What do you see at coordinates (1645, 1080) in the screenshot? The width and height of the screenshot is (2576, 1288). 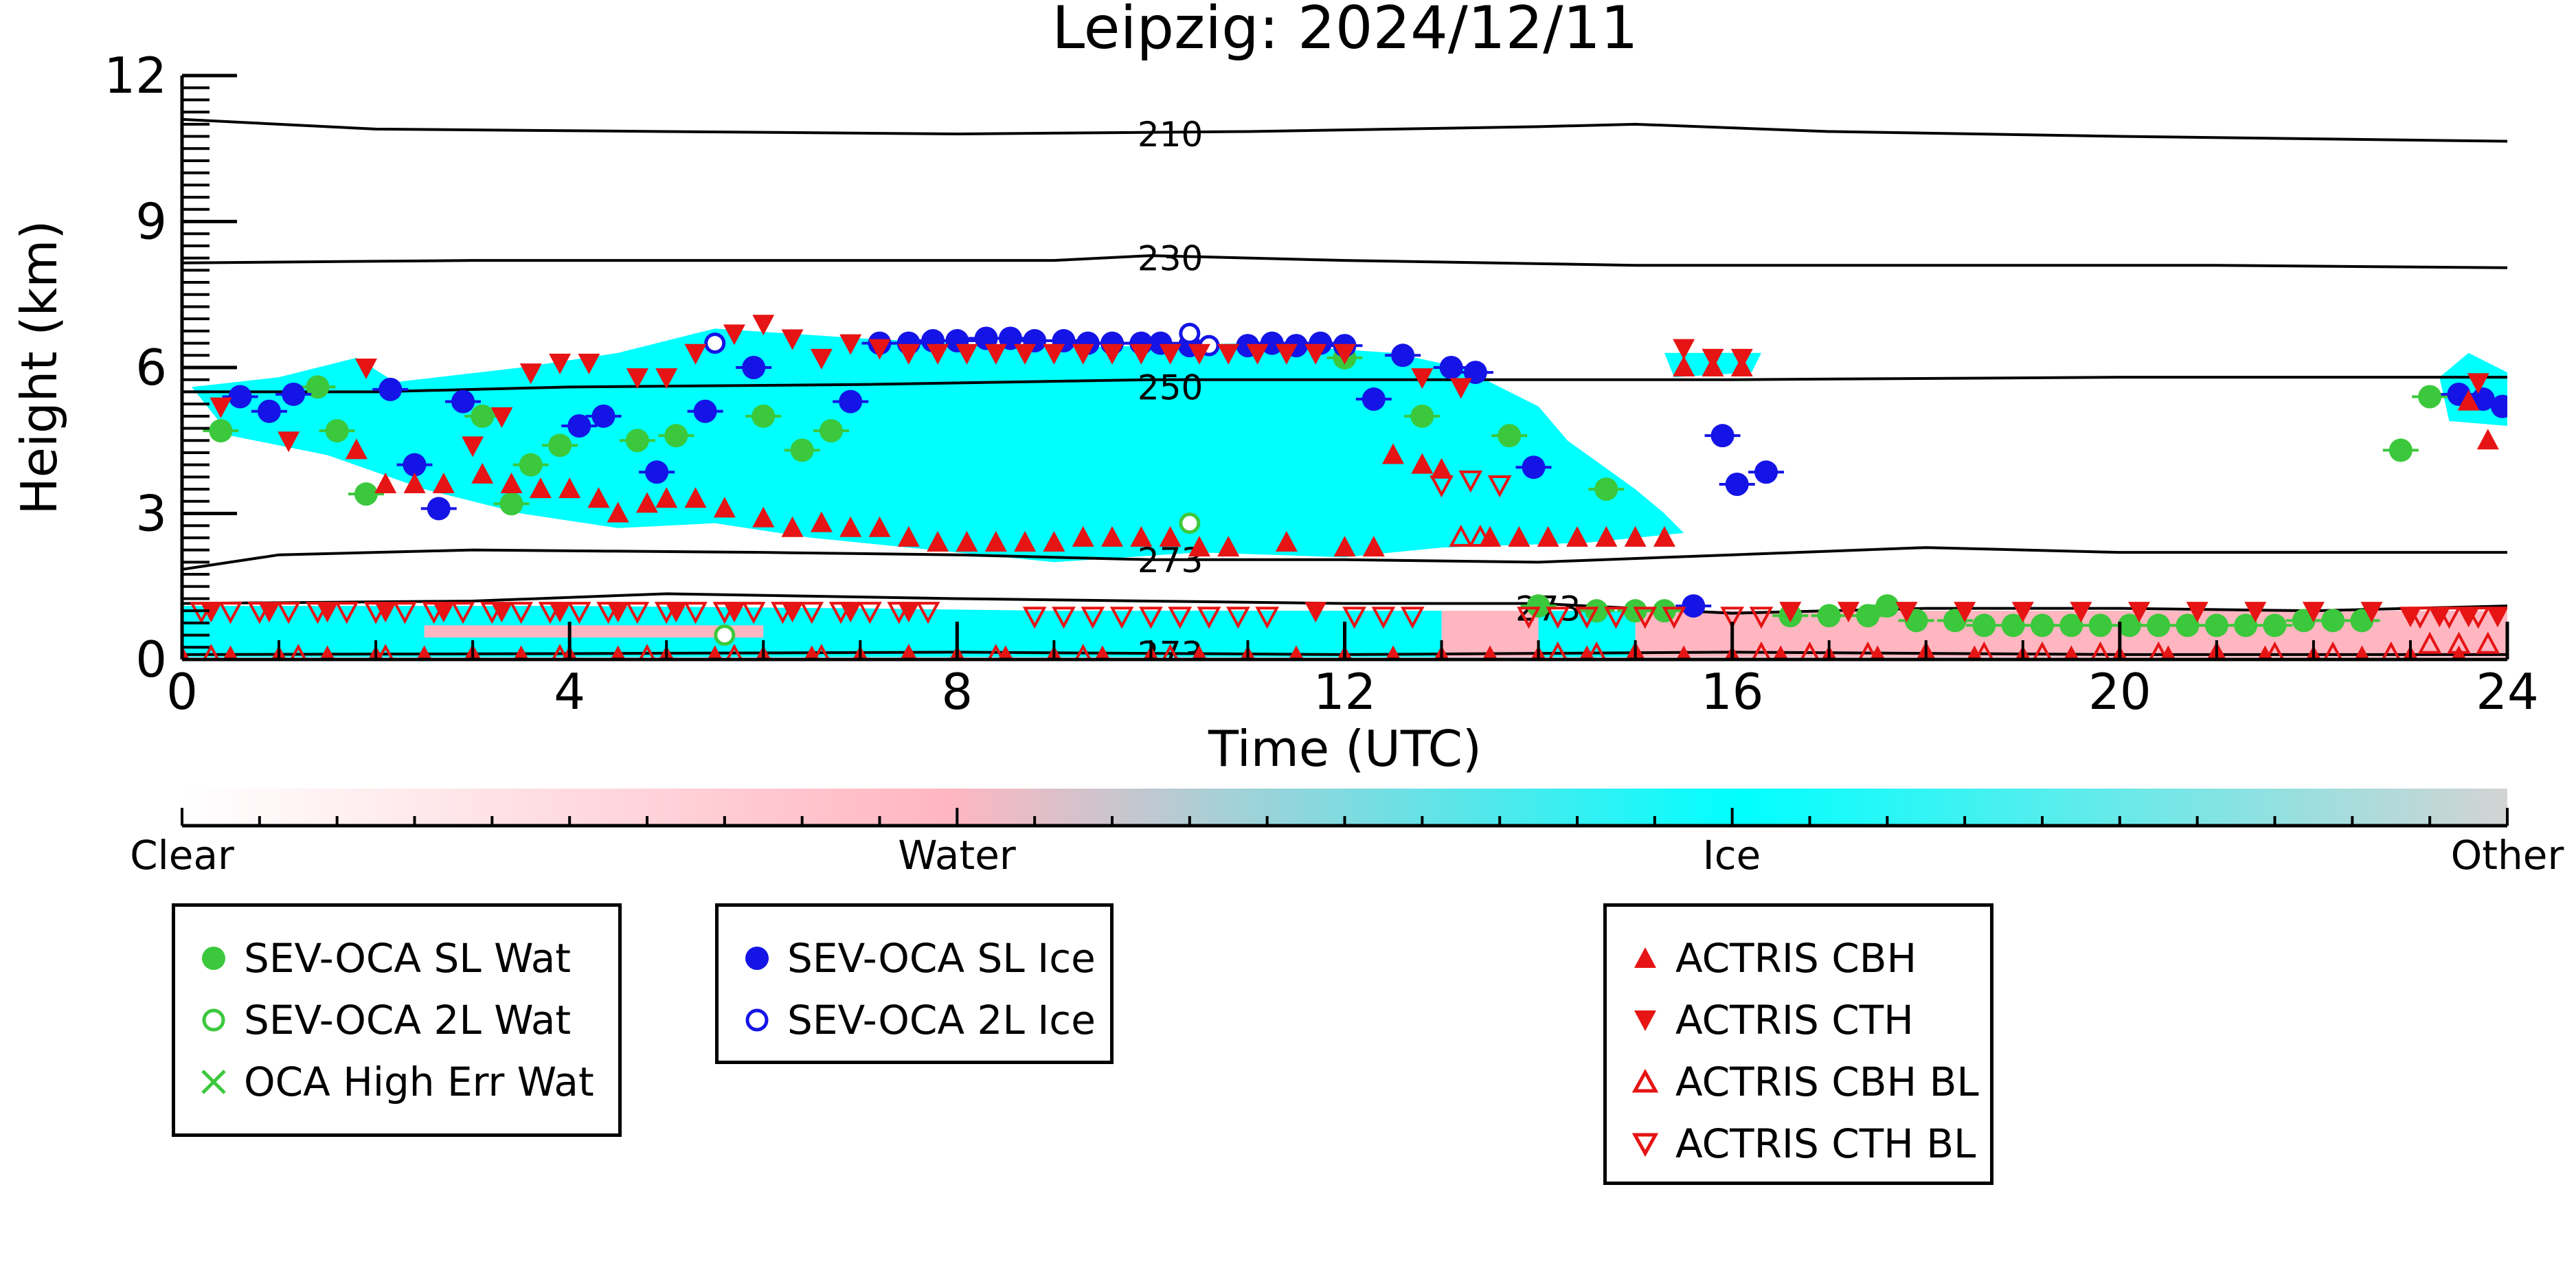 I see `triangle-up-open-icon` at bounding box center [1645, 1080].